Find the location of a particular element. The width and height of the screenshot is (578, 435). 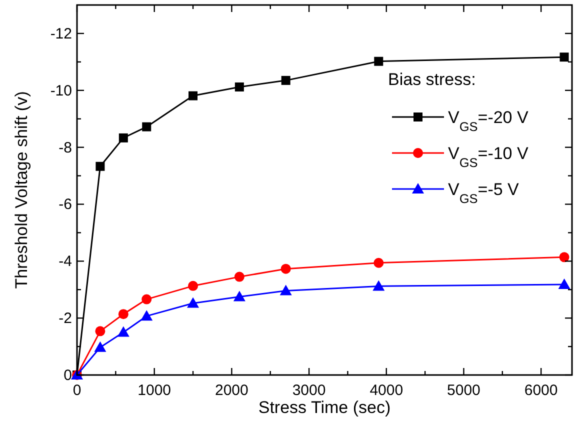

legend-label: V$_{GS}$=-10 V is located at coordinates (488, 157).